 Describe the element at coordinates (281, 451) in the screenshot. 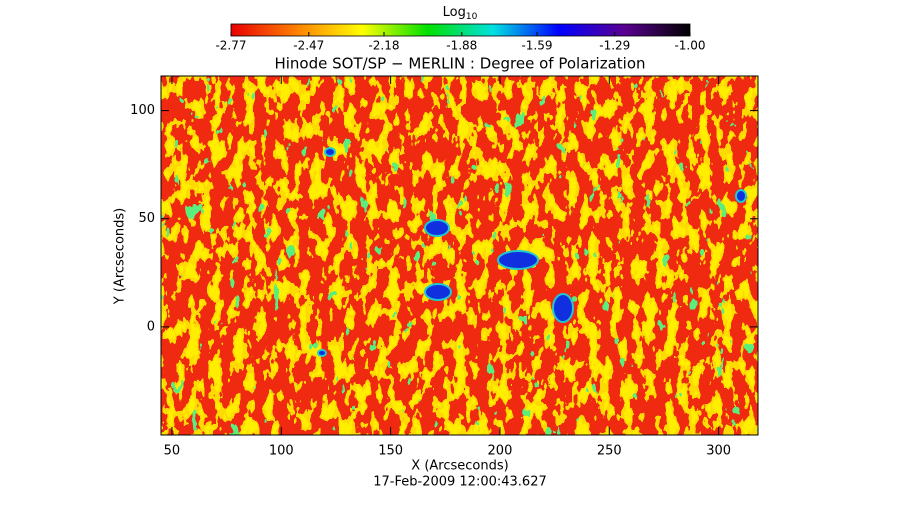

I see `x-tick-label: 100` at that location.